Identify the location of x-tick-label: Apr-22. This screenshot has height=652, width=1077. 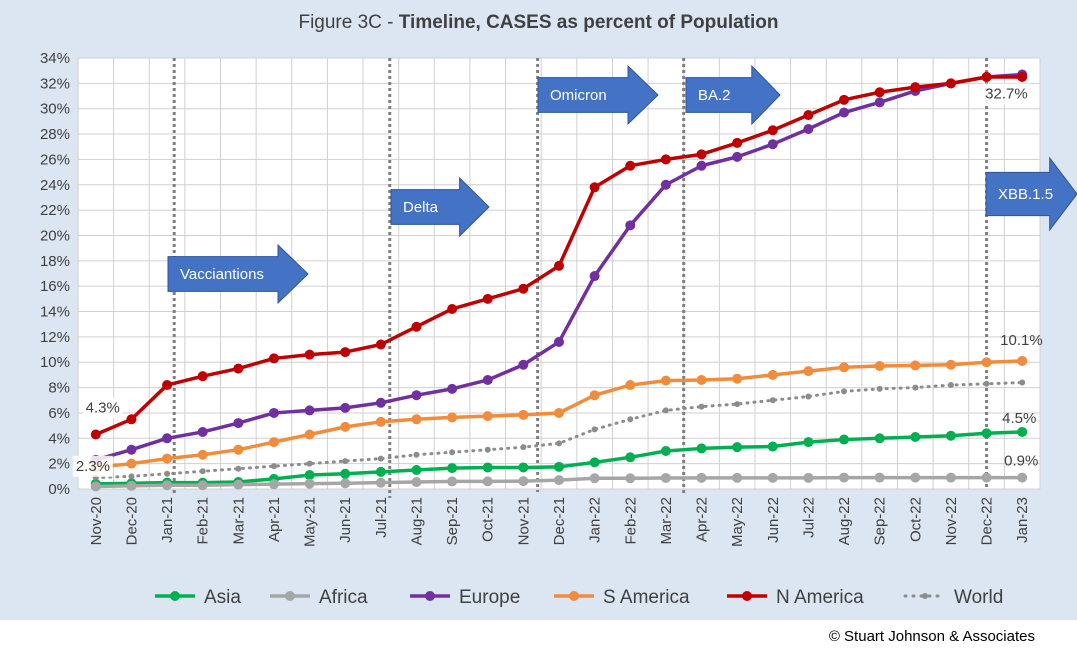
(702, 519).